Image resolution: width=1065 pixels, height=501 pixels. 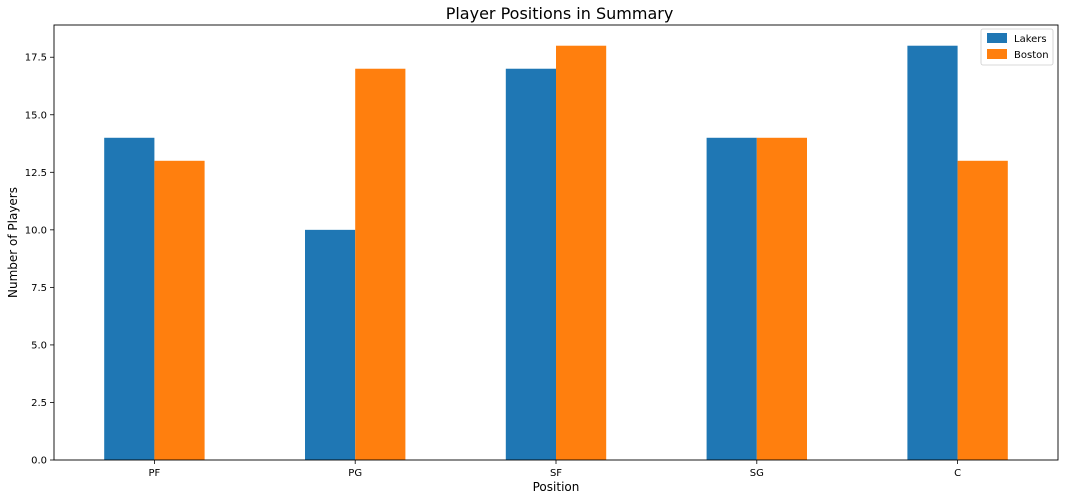 I want to click on x-axis: PF PG SF SG C, so click(x=555, y=469).